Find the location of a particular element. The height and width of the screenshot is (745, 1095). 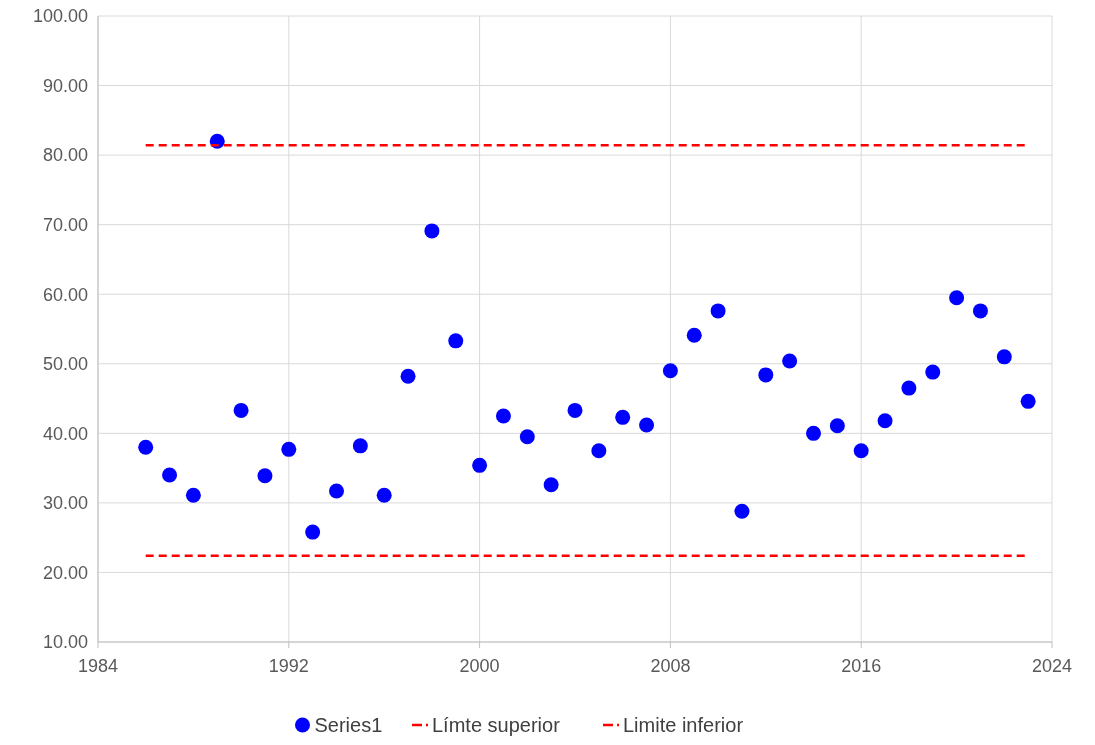

x-tick-label: 1984 is located at coordinates (98, 666).